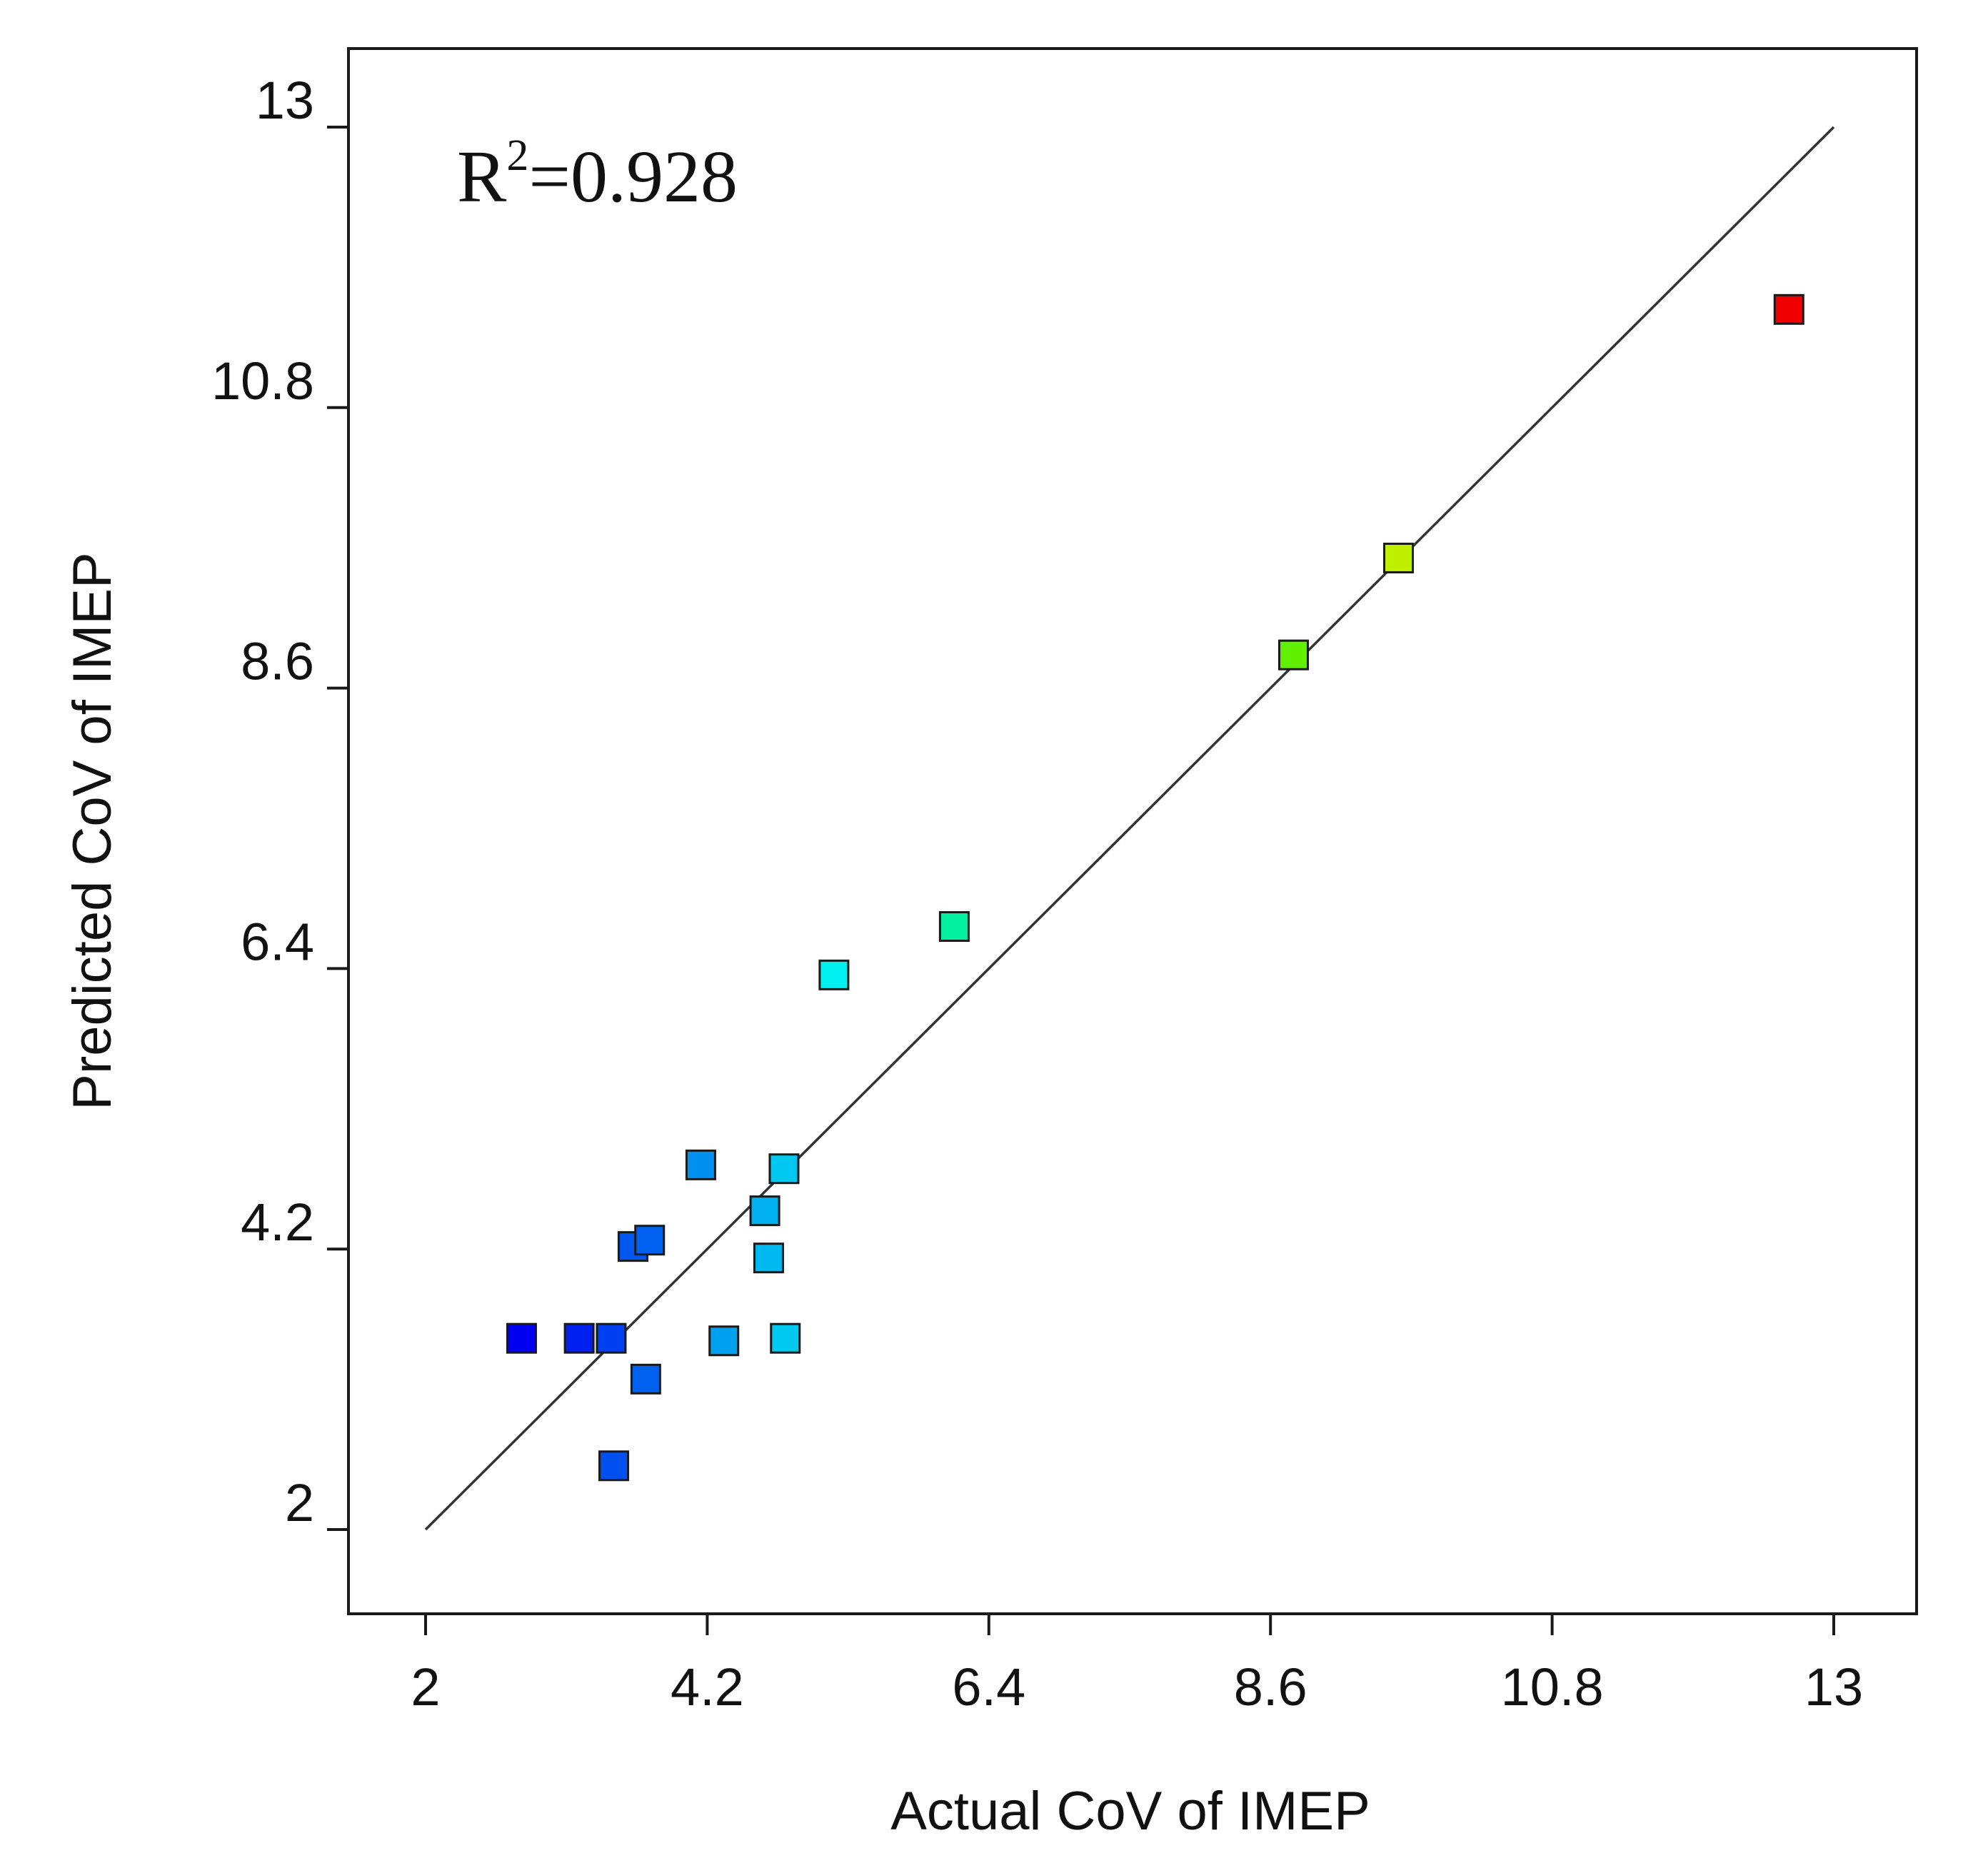  What do you see at coordinates (482, 177) in the screenshot?
I see `r-squared-base: R` at bounding box center [482, 177].